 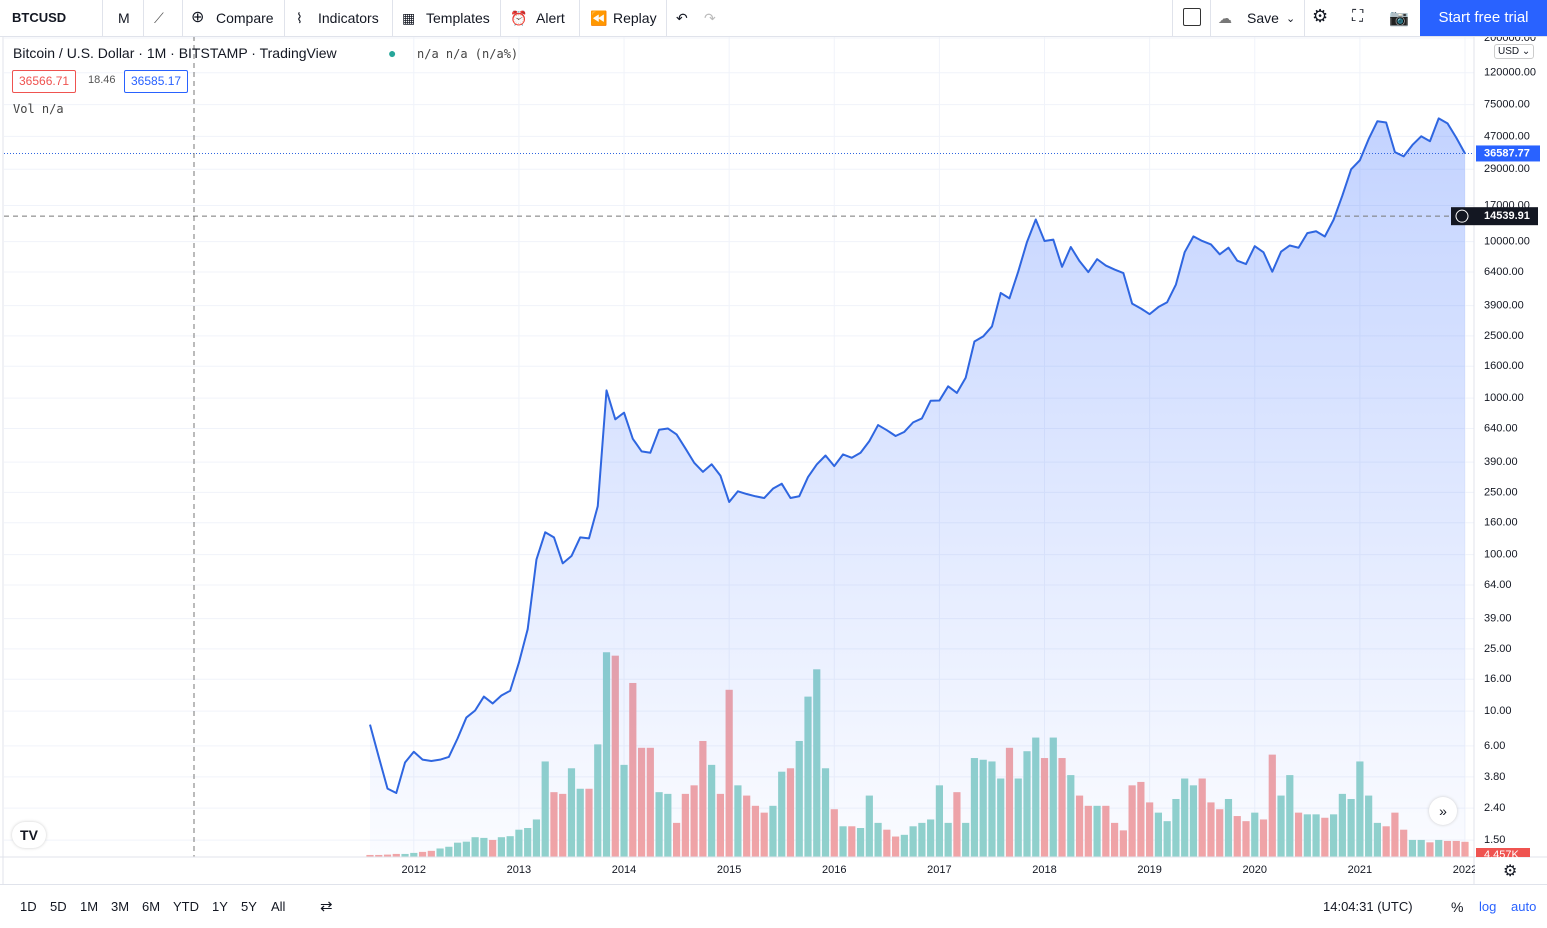 I want to click on y-tick-label: 2.40, so click(x=1494, y=808).